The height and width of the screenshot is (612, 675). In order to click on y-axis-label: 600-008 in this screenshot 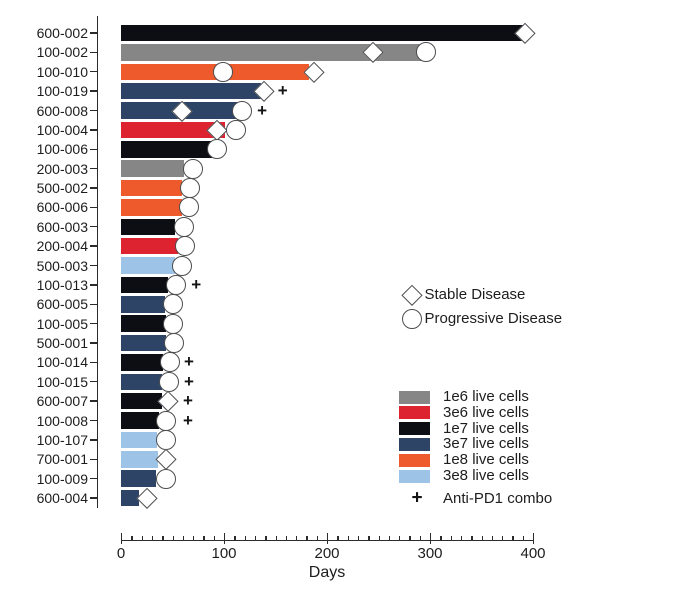, I will do `click(62, 110)`.